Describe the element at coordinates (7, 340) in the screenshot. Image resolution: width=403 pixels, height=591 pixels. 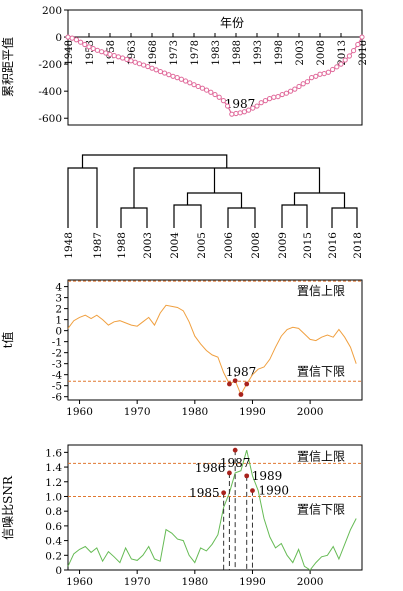
I see `t-statistic-ylabel: t值` at that location.